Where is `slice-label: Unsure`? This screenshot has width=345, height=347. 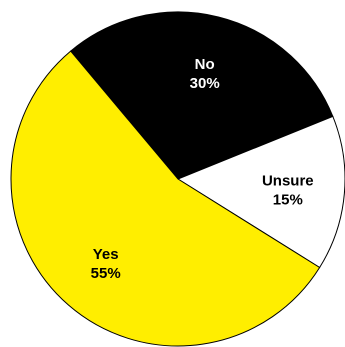
slice-label: Unsure is located at coordinates (288, 181).